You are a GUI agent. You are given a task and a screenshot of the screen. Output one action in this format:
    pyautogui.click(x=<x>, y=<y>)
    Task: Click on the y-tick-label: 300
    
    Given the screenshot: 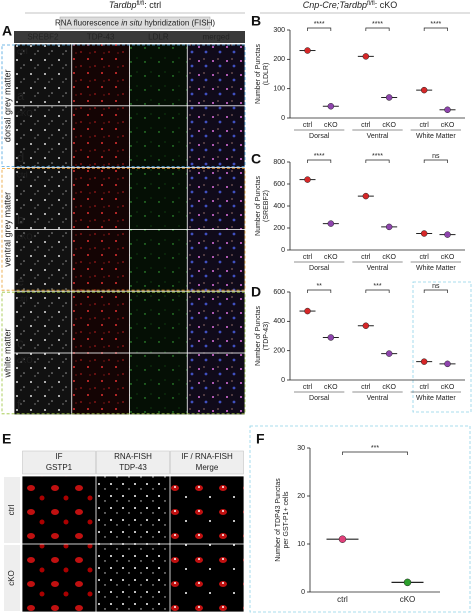 What is the action you would take?
    pyautogui.click(x=279, y=30)
    